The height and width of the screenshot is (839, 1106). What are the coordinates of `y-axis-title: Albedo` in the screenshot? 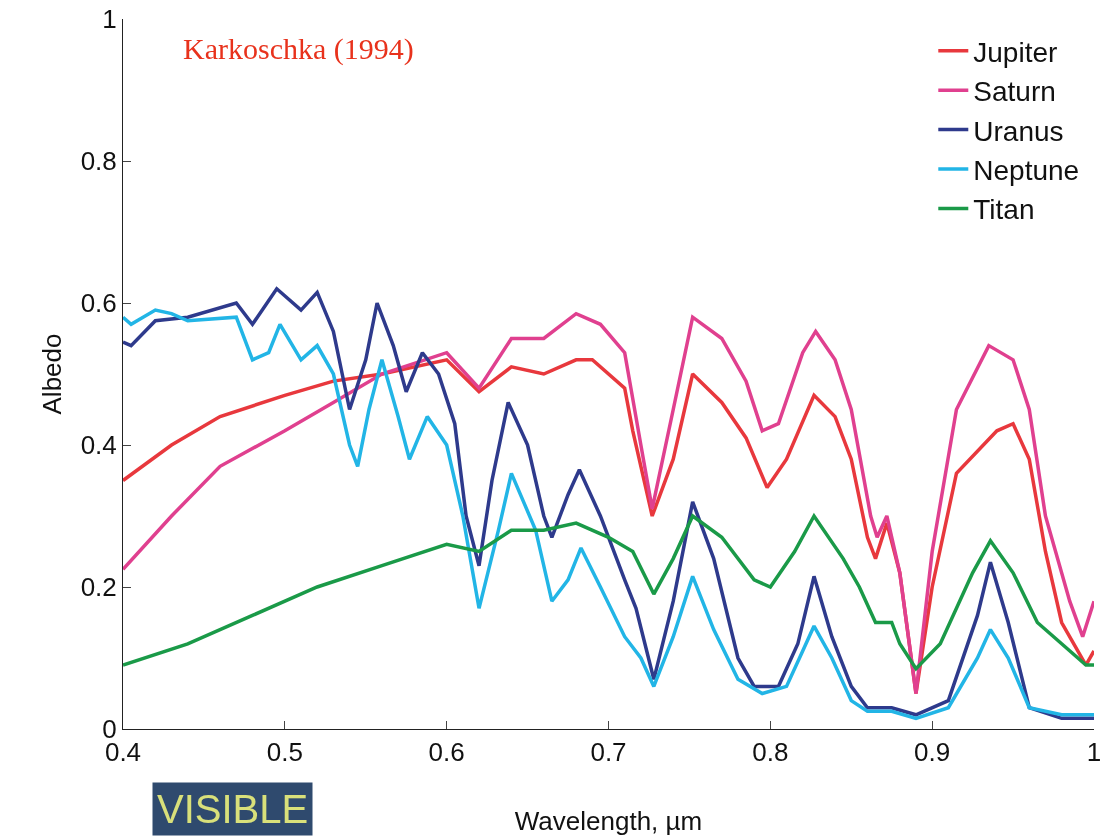 It's located at (52, 374).